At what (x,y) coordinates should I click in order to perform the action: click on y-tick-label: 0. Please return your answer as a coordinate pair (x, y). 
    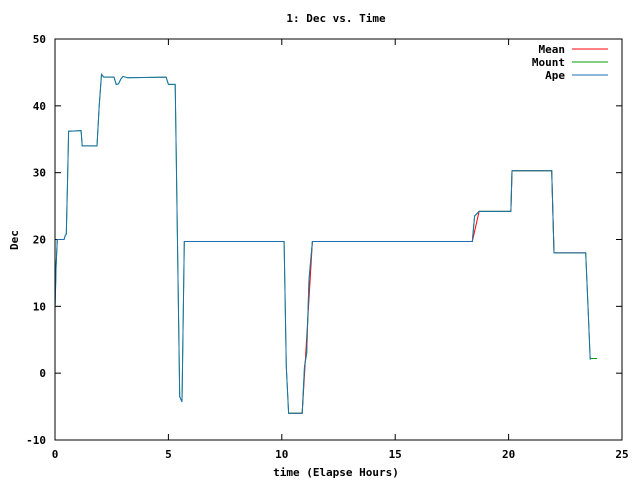
    Looking at the image, I should click on (42, 373).